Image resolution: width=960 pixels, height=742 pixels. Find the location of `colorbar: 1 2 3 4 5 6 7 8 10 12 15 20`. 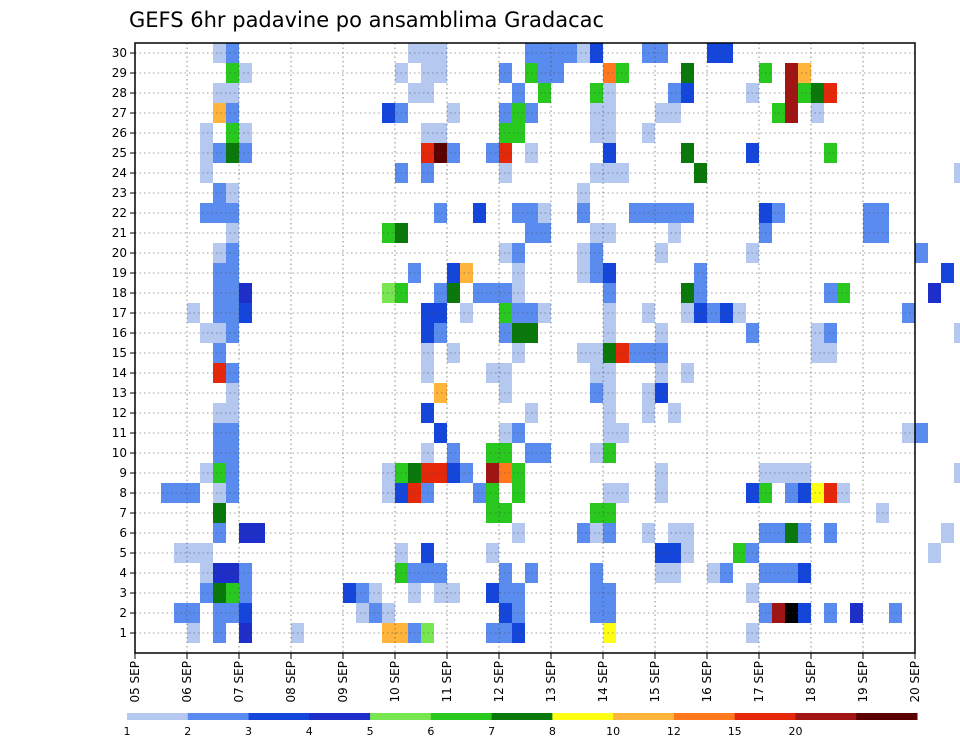

colorbar: 1 2 3 4 5 6 7 8 10 12 15 20 is located at coordinates (521, 725).